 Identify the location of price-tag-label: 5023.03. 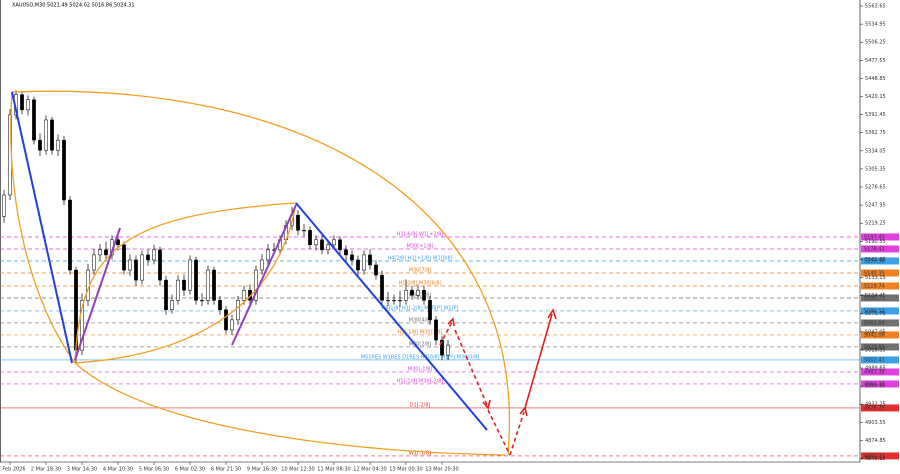
(874, 347).